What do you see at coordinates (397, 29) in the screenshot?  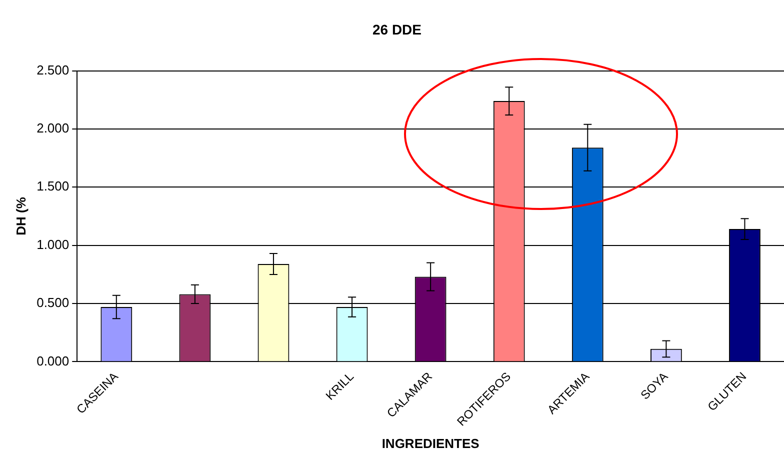 I see `chart-title: 26 DDE` at bounding box center [397, 29].